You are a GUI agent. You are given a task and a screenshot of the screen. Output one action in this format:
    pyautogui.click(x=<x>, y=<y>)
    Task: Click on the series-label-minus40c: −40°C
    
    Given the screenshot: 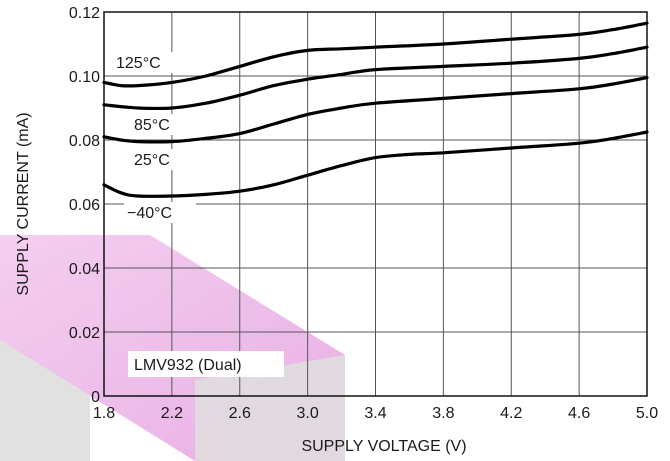 What is the action you would take?
    pyautogui.click(x=149, y=213)
    